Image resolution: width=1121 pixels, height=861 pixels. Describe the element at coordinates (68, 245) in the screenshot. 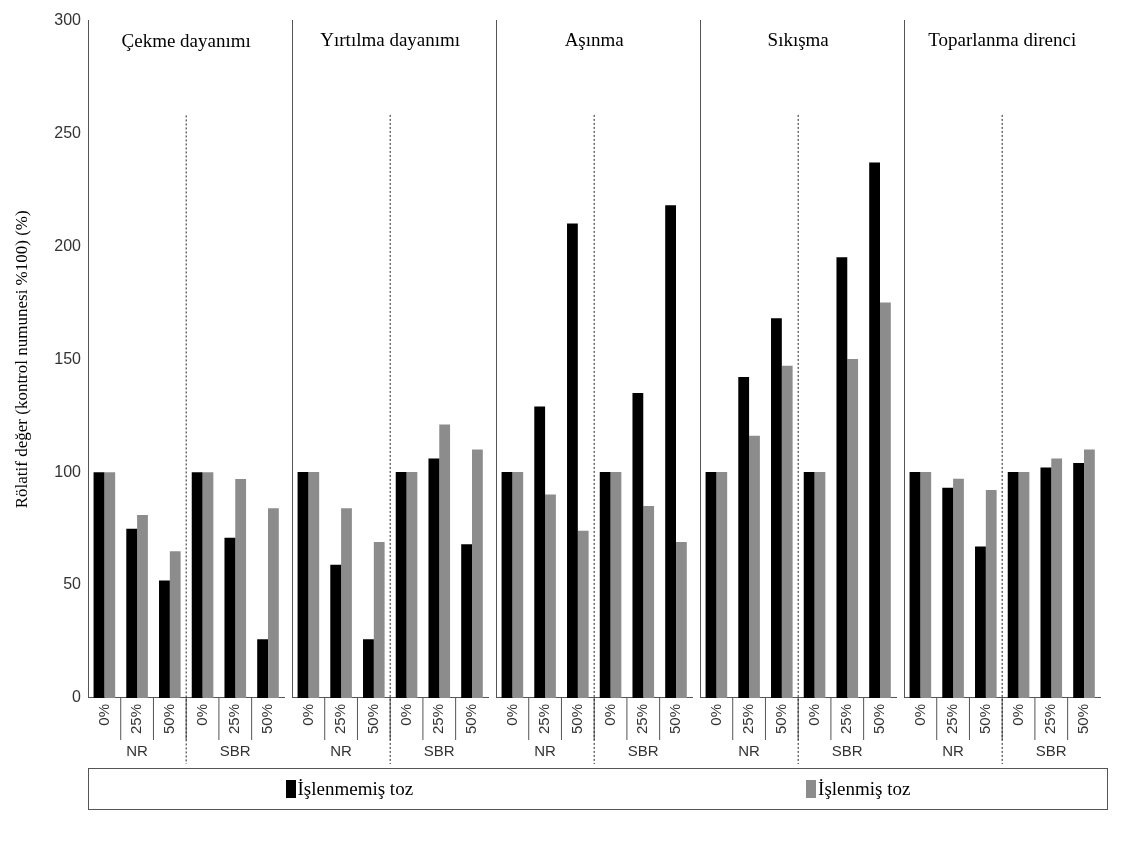

I see `y-tick-label: 200` at that location.